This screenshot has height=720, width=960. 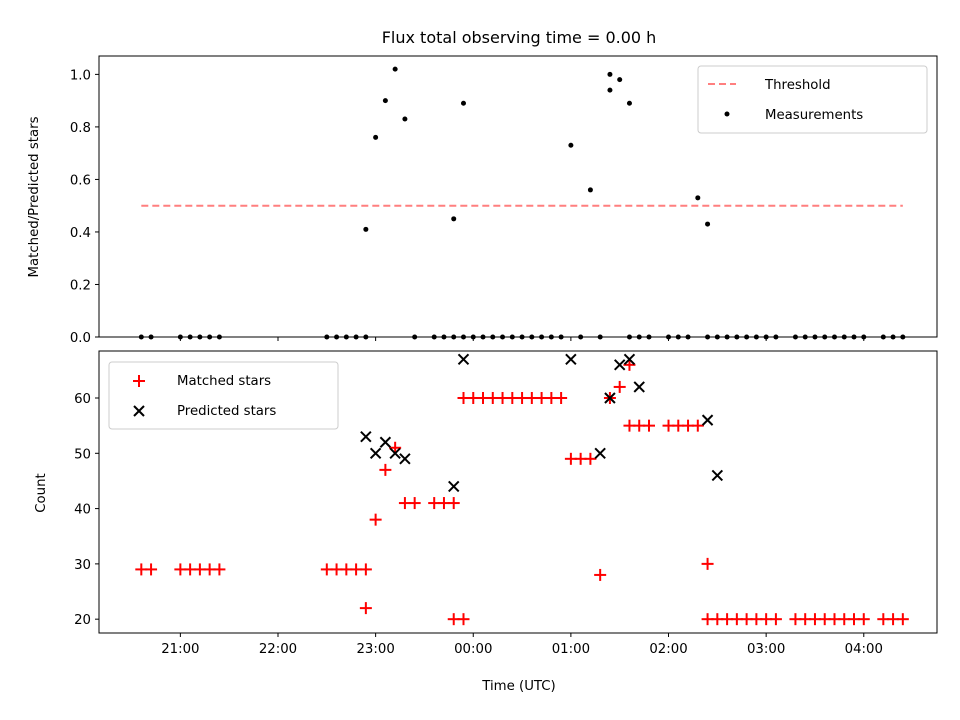 I want to click on bottom-legend: Matched stars Predicted stars, so click(x=223, y=395).